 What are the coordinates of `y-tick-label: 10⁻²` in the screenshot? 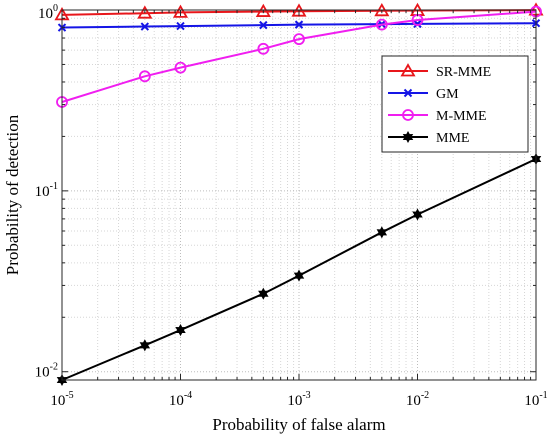 It's located at (46, 371).